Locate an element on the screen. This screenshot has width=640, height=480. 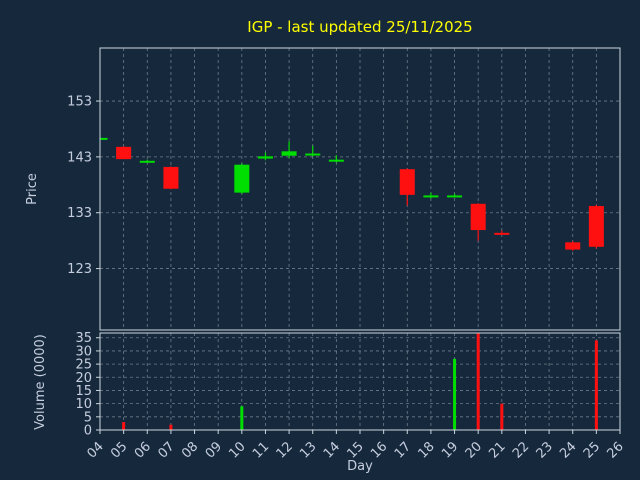
x-axis-label: Day is located at coordinates (360, 466).